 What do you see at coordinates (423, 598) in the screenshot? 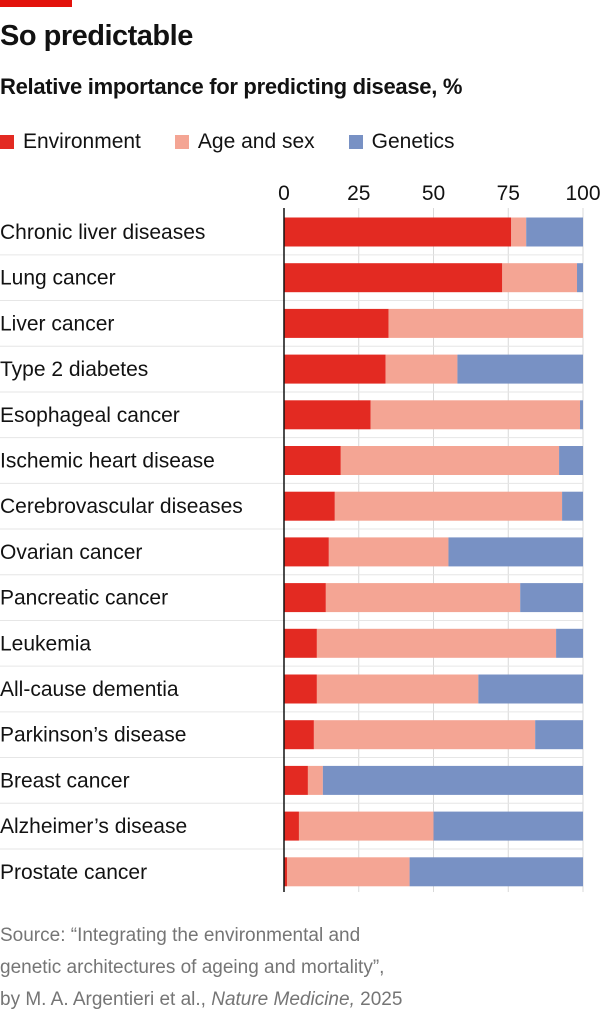
I see `bar-age-and-sex-pancreatic-cancer` at bounding box center [423, 598].